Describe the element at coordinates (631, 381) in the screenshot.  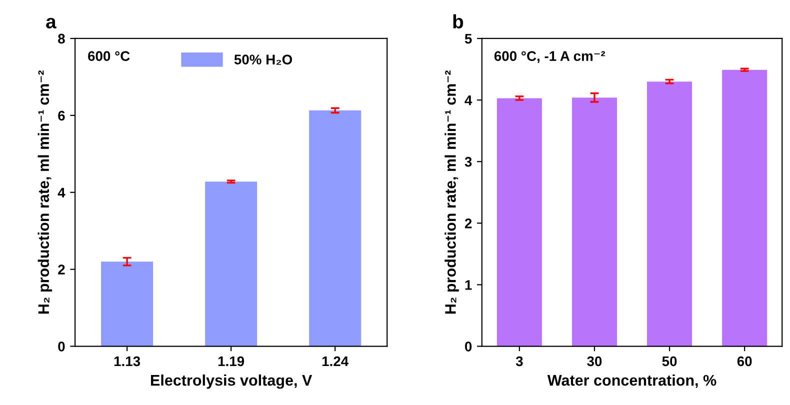
I see `x-axis-title: Water concentration, %` at that location.